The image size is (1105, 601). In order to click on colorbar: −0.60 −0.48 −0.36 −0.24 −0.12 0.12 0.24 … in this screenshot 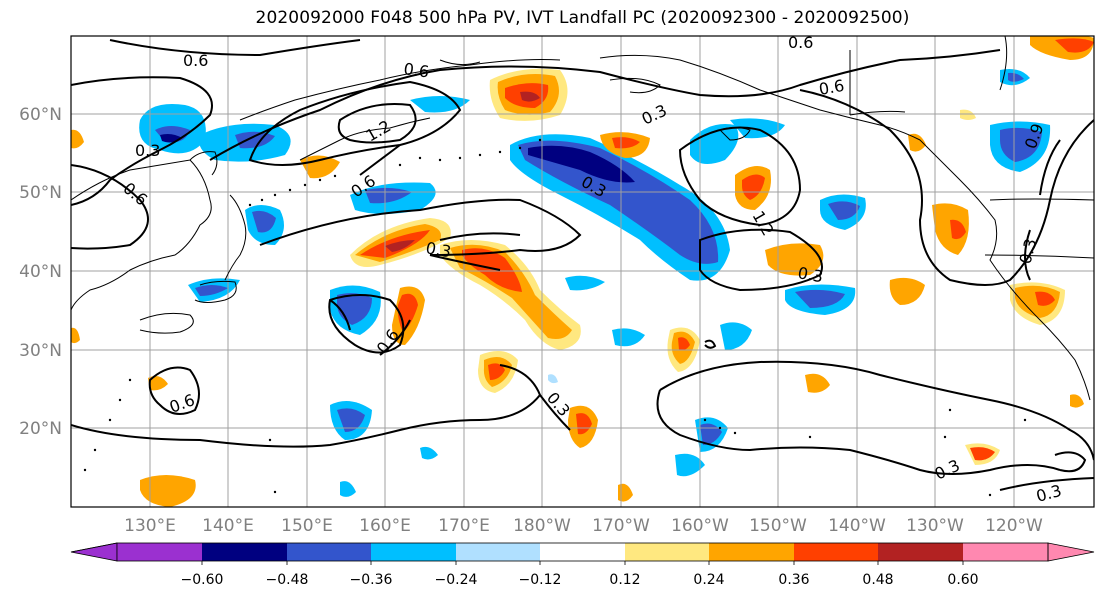, I will do `click(582, 565)`.